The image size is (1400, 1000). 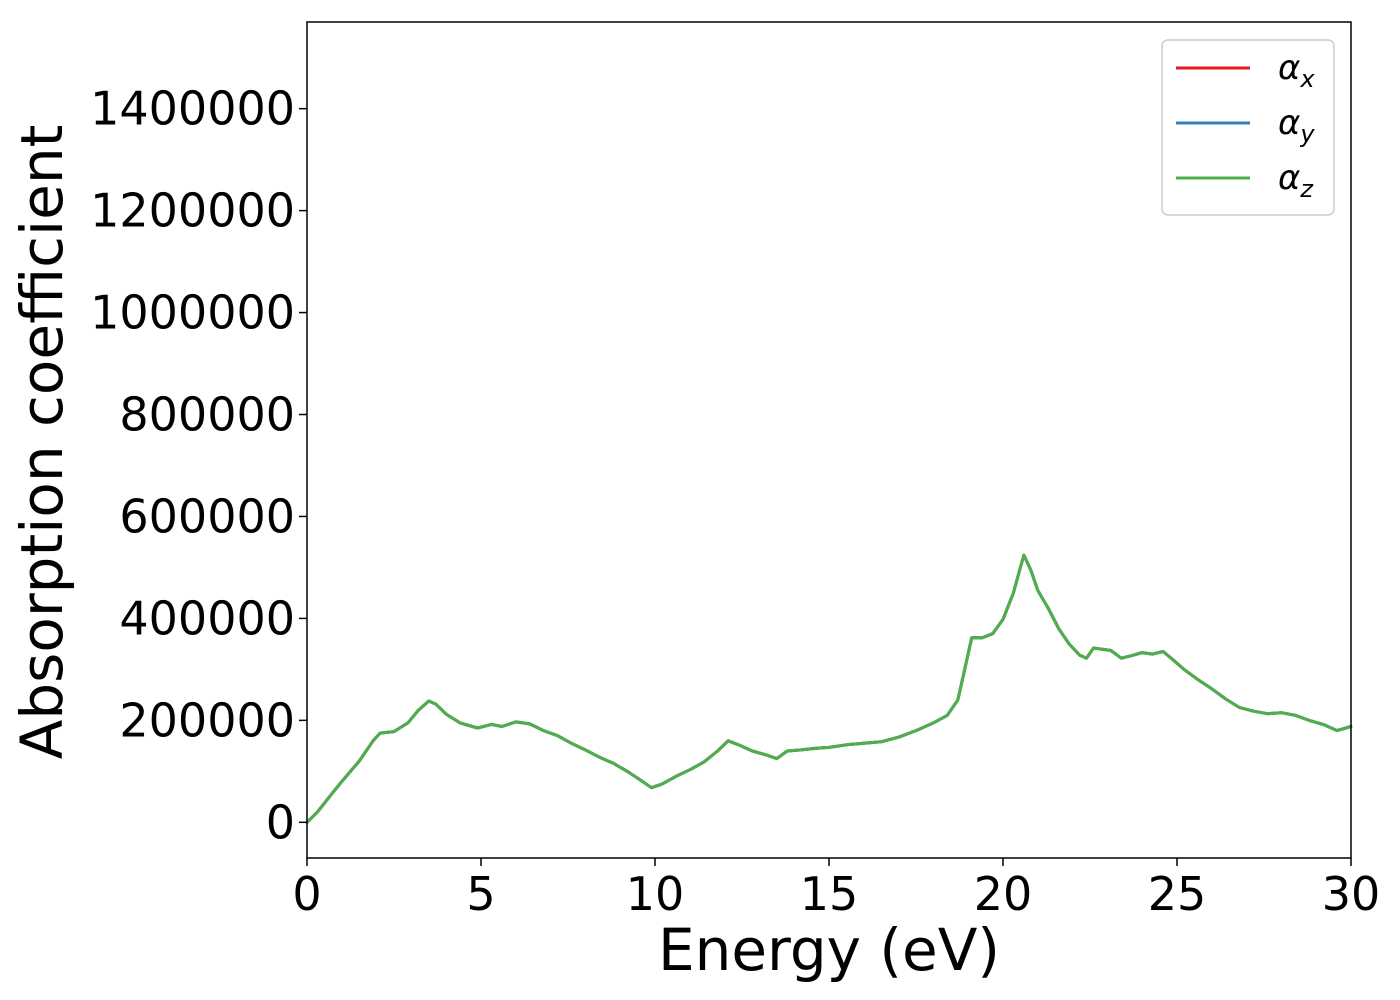 I want to click on y-axis-title: Absorption coefficient, so click(x=42, y=442).